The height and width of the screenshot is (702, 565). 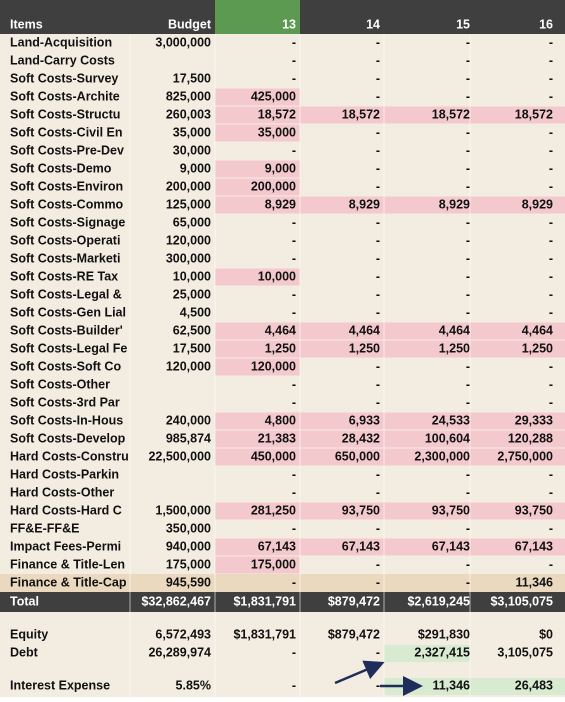 What do you see at coordinates (67, 150) in the screenshot?
I see `item-label: Soft Costs-Pre-Dev` at bounding box center [67, 150].